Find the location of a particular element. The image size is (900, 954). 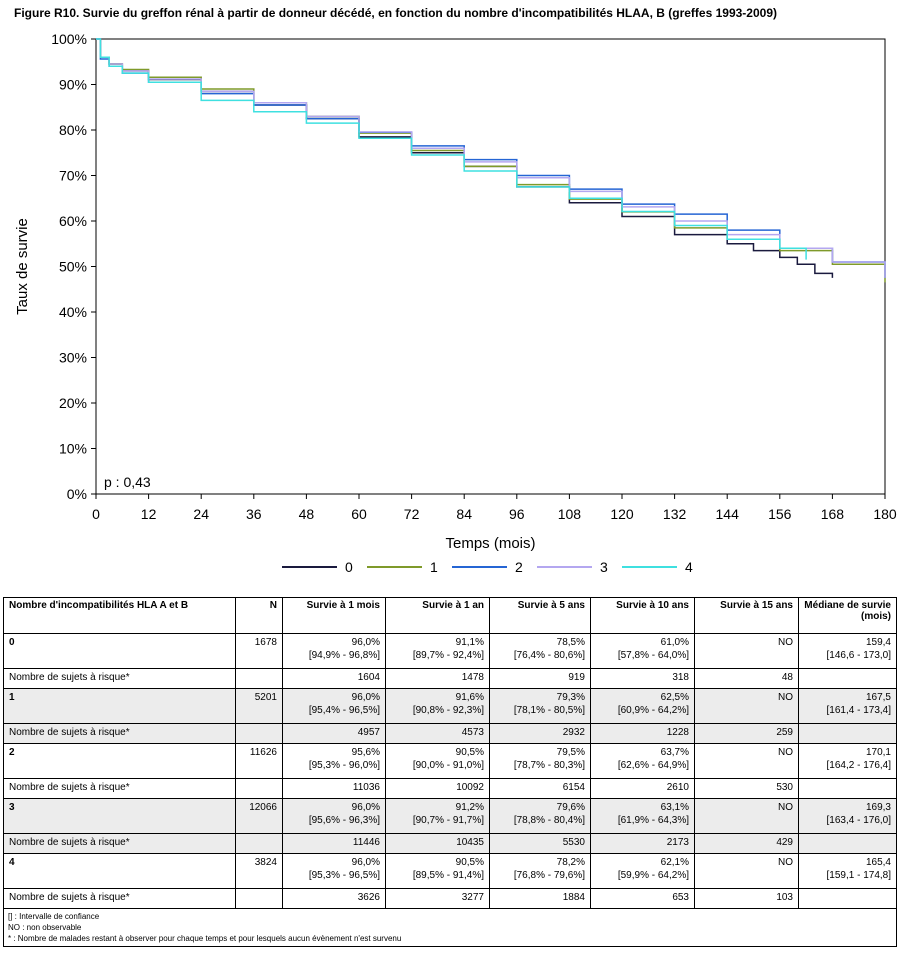

group-n: 3824 is located at coordinates (259, 871).